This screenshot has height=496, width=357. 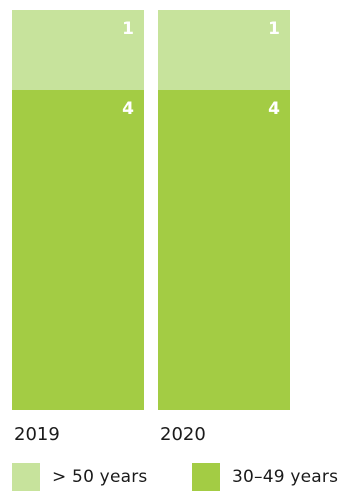 I want to click on legend-item-over-50: > 50 years, so click(x=79, y=477).